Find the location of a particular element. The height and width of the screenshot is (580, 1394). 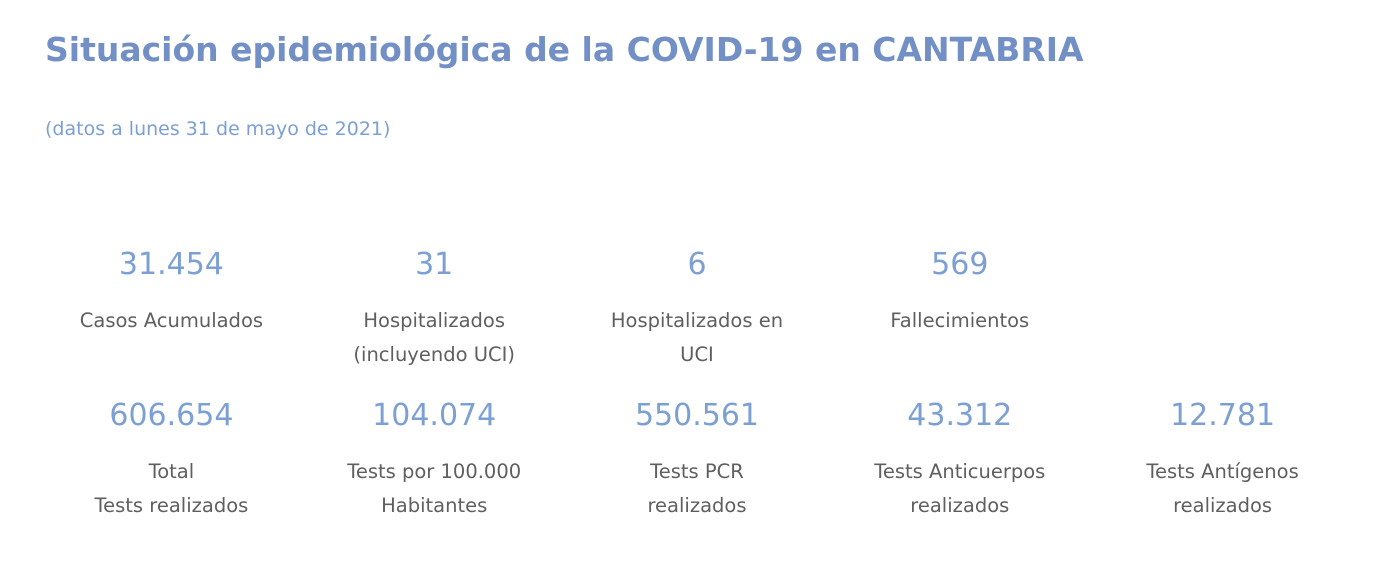

stat-label: Casos Acumulados is located at coordinates (171, 321).